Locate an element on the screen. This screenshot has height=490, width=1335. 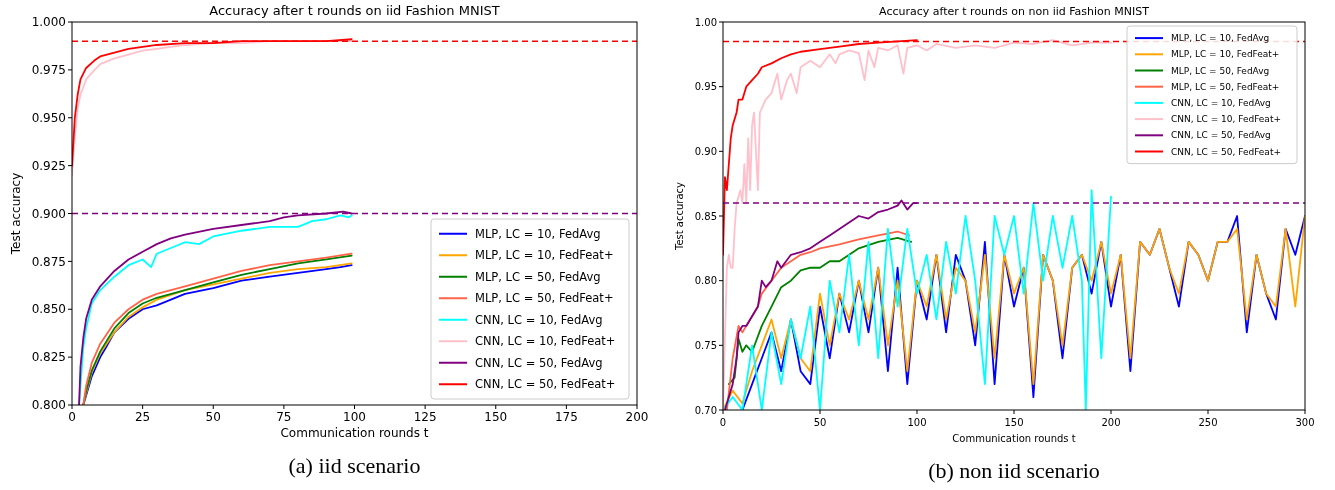
y-tick-label: 0.825 is located at coordinates (48, 357).